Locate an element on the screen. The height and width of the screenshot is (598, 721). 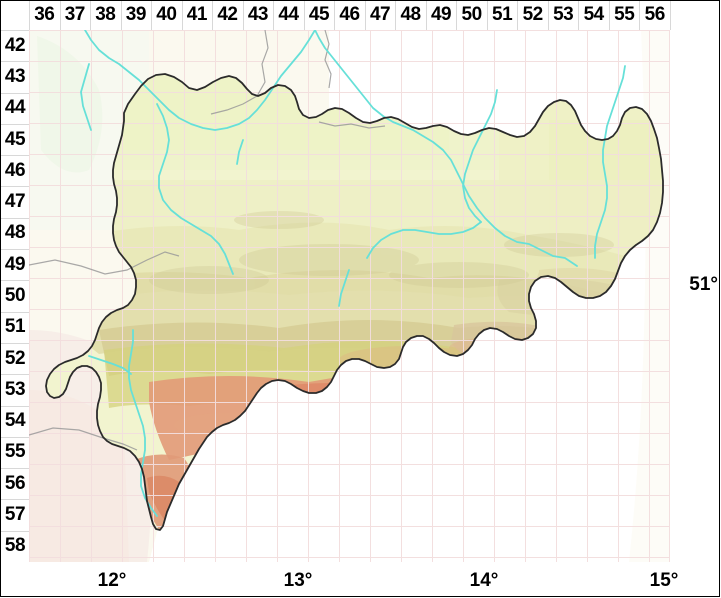
row-label-56: 56 is located at coordinates (15, 483).